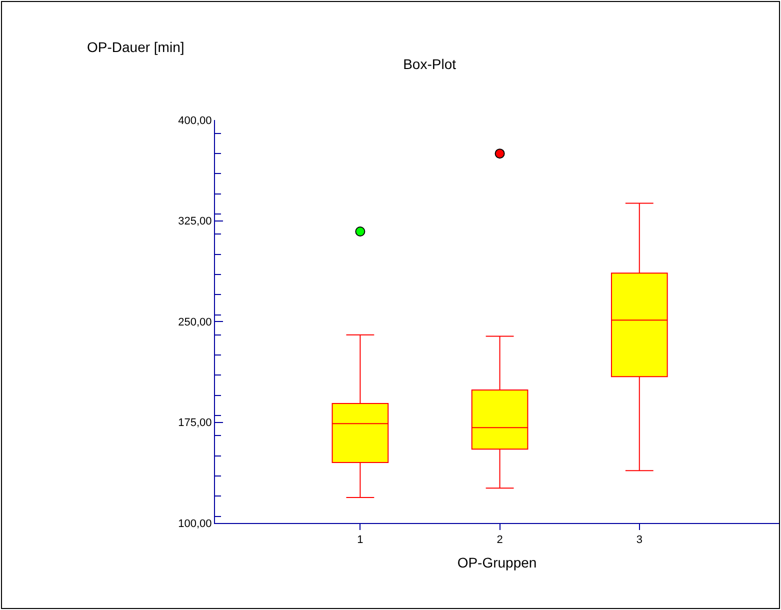 This screenshot has width=781, height=610. I want to click on y-tick-label: 325,00, so click(195, 222).